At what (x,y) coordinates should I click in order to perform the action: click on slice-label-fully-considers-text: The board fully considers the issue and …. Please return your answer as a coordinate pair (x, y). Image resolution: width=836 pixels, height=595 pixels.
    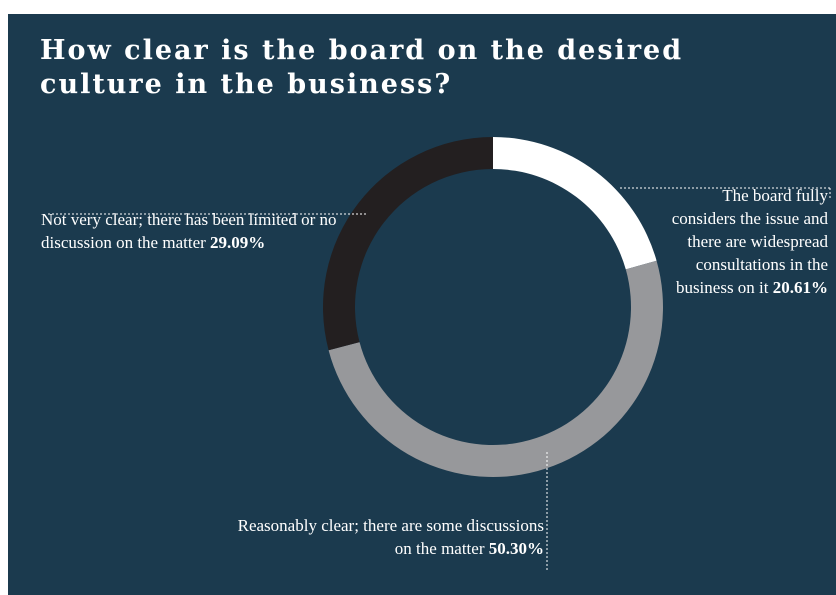
    Looking at the image, I should click on (749, 241).